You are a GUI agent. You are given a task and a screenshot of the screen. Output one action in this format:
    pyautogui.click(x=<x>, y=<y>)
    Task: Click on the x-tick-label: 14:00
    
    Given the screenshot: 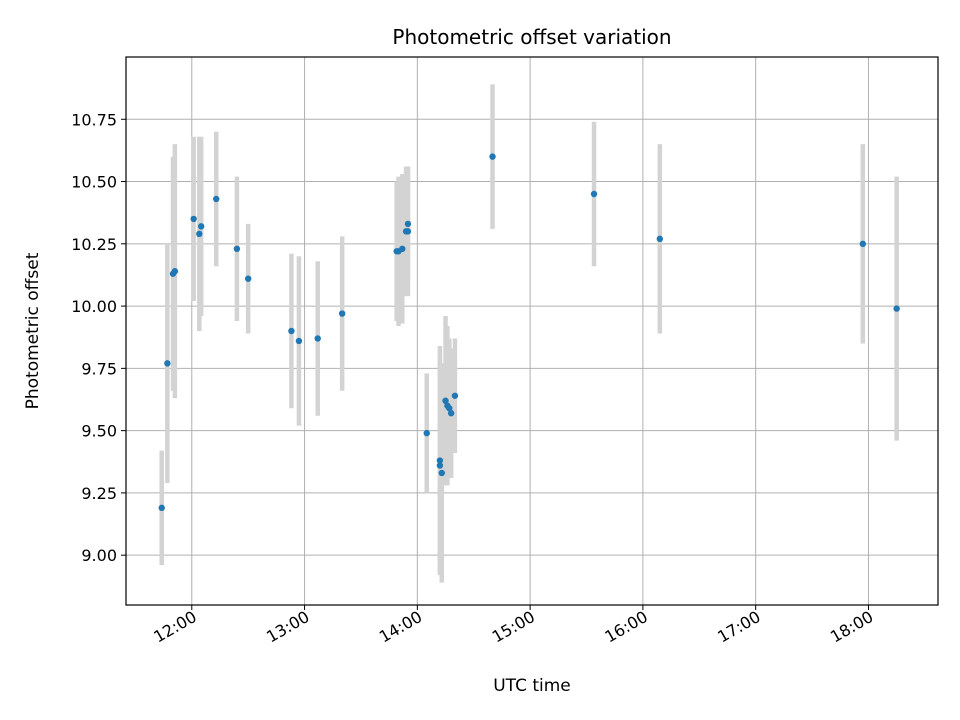 What is the action you would take?
    pyautogui.click(x=400, y=627)
    